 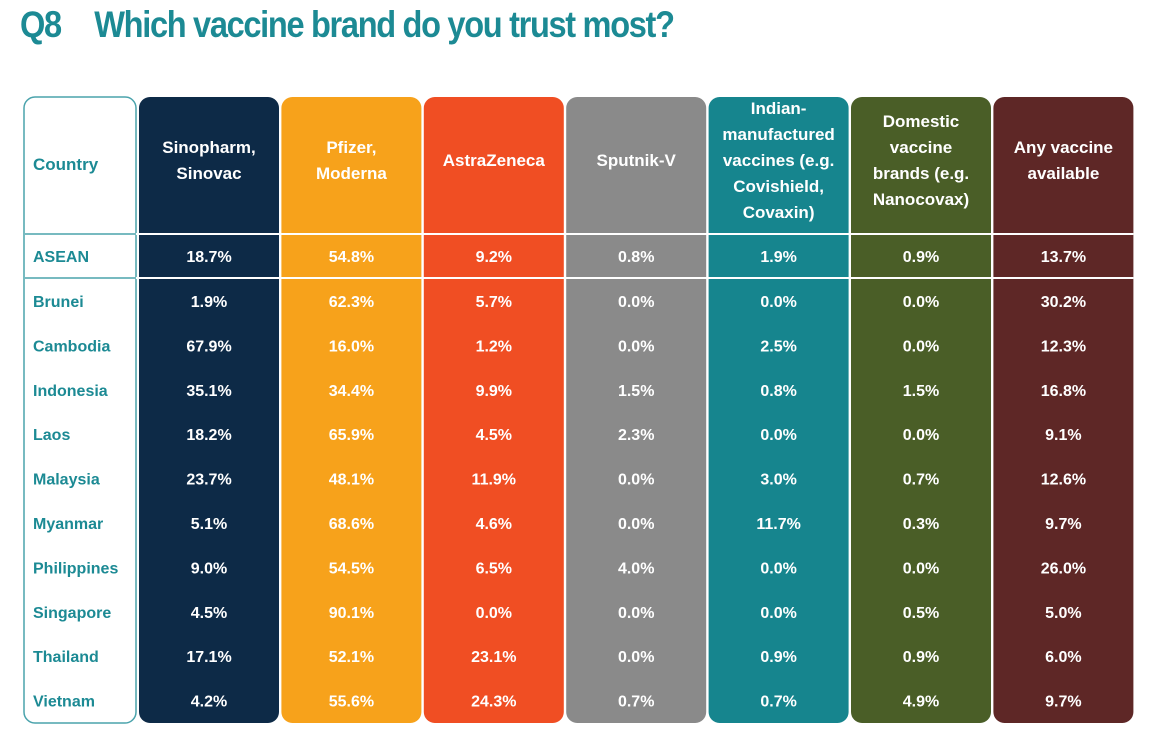 What do you see at coordinates (351, 524) in the screenshot?
I see `table-row-6-value-2: 68.6%` at bounding box center [351, 524].